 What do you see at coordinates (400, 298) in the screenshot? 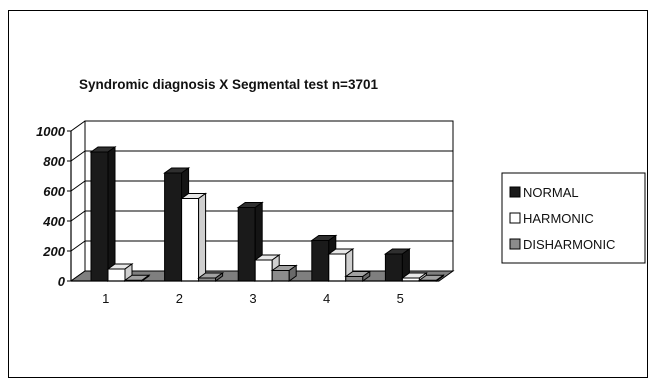
I see `x-tick-label: 5` at bounding box center [400, 298].